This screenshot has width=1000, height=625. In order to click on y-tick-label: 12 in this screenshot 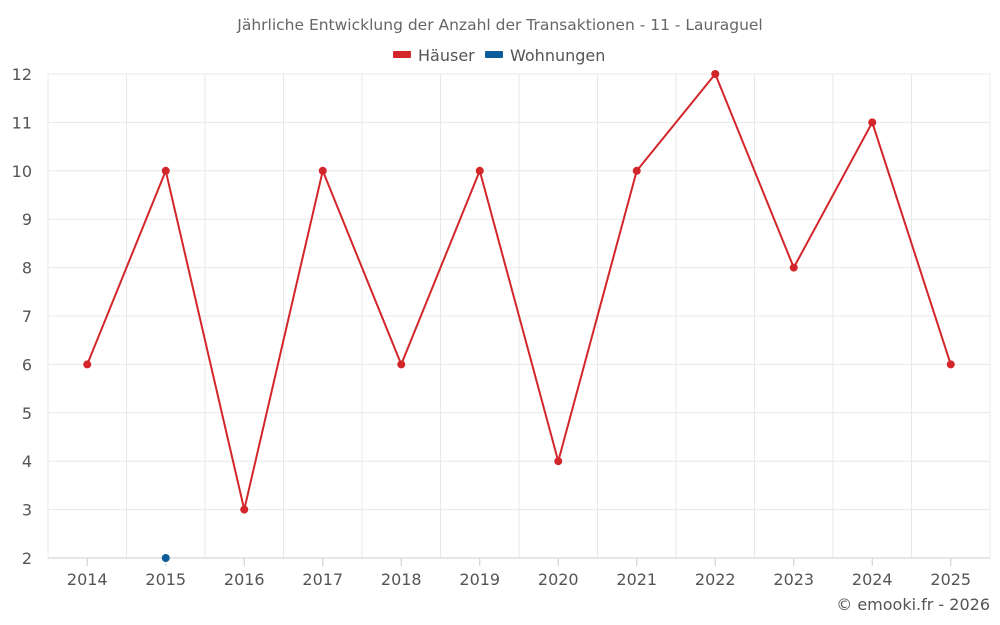, I will do `click(22, 74)`.